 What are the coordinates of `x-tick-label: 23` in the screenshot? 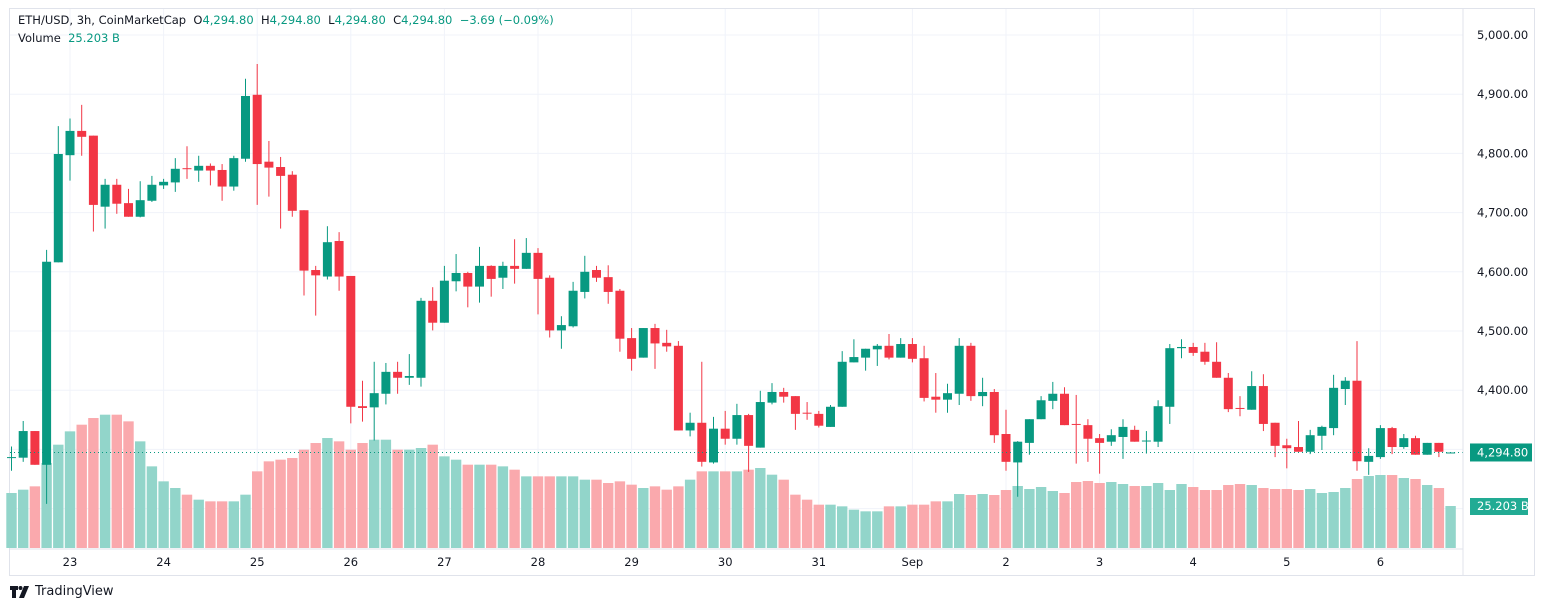 It's located at (70, 562).